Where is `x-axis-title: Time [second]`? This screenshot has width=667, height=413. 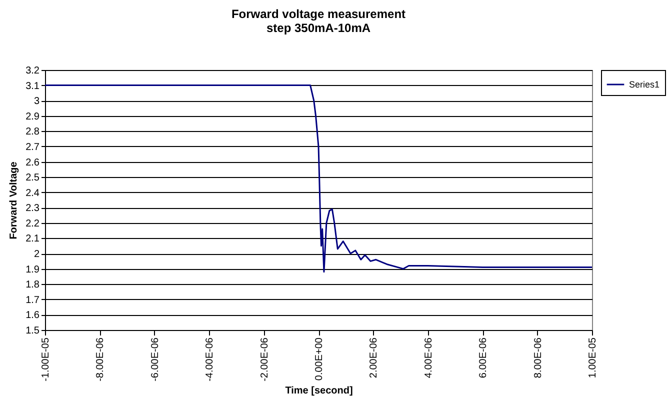
x-axis-title: Time [second] is located at coordinates (319, 390).